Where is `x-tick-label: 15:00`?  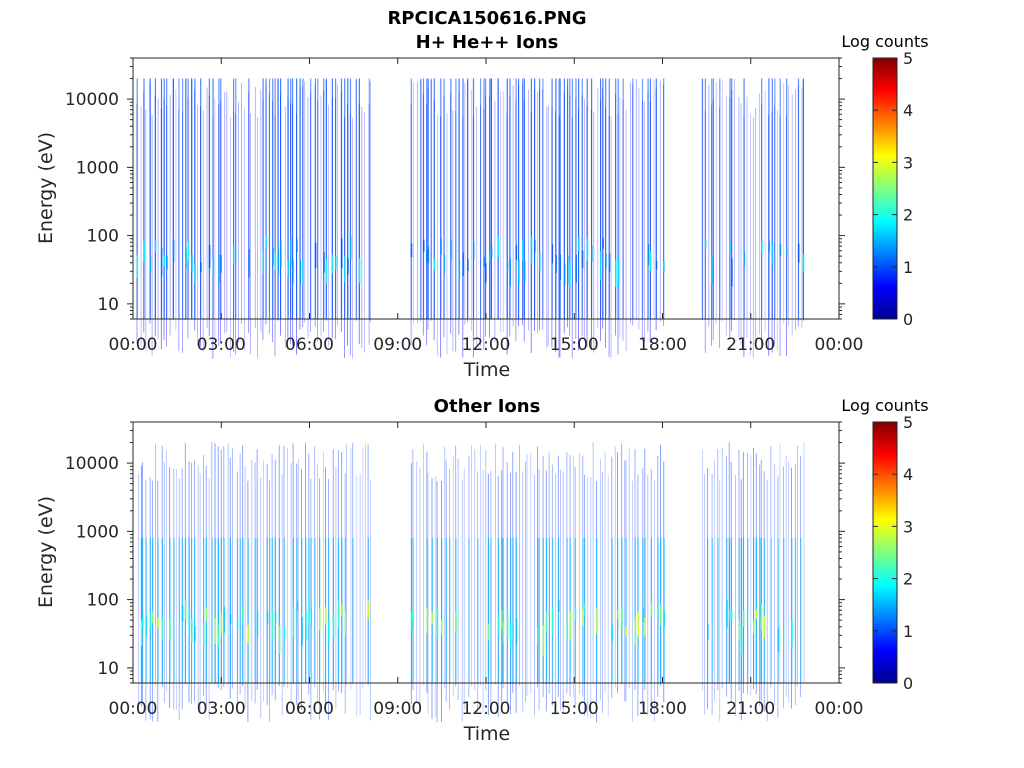
x-tick-label: 15:00 is located at coordinates (574, 345).